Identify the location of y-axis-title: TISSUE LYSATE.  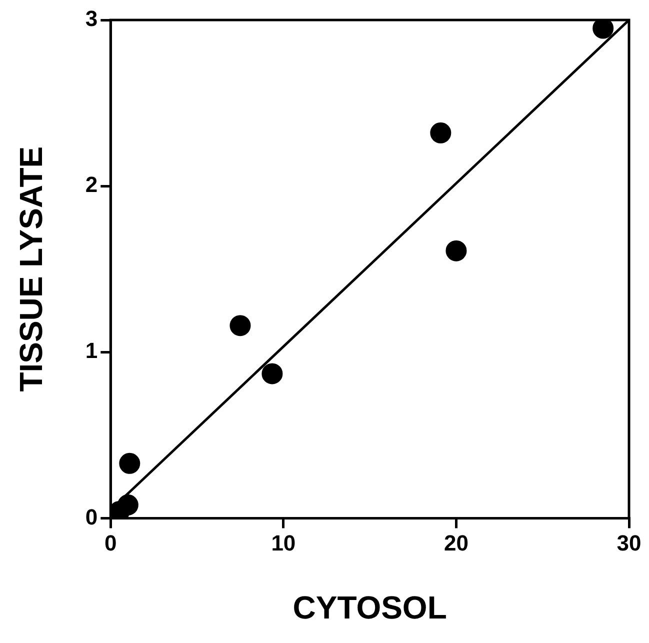
(31, 269).